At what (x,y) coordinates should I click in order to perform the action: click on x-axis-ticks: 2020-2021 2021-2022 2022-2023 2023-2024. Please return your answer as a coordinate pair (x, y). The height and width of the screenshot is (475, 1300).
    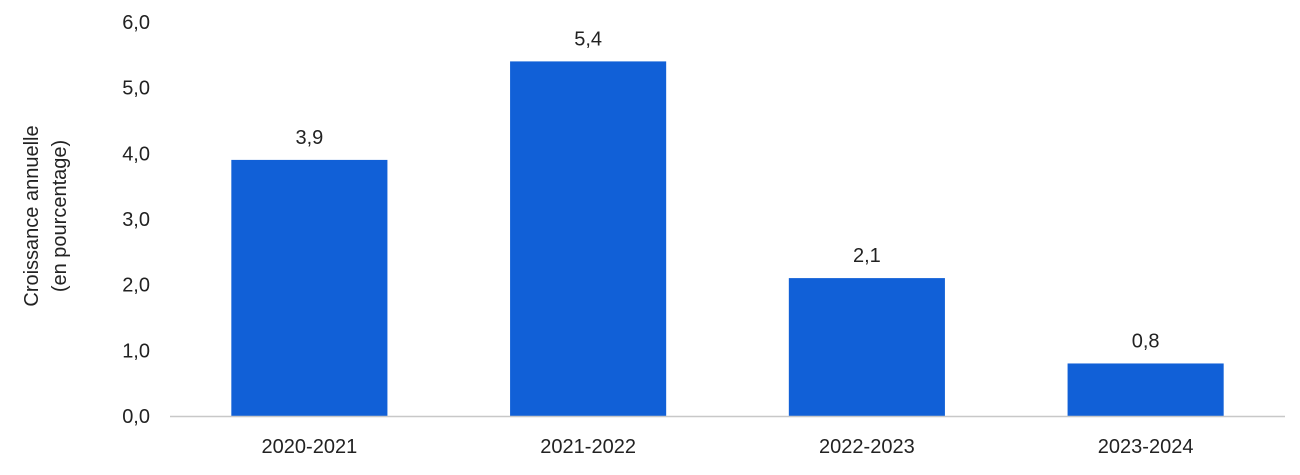
    Looking at the image, I should click on (728, 447).